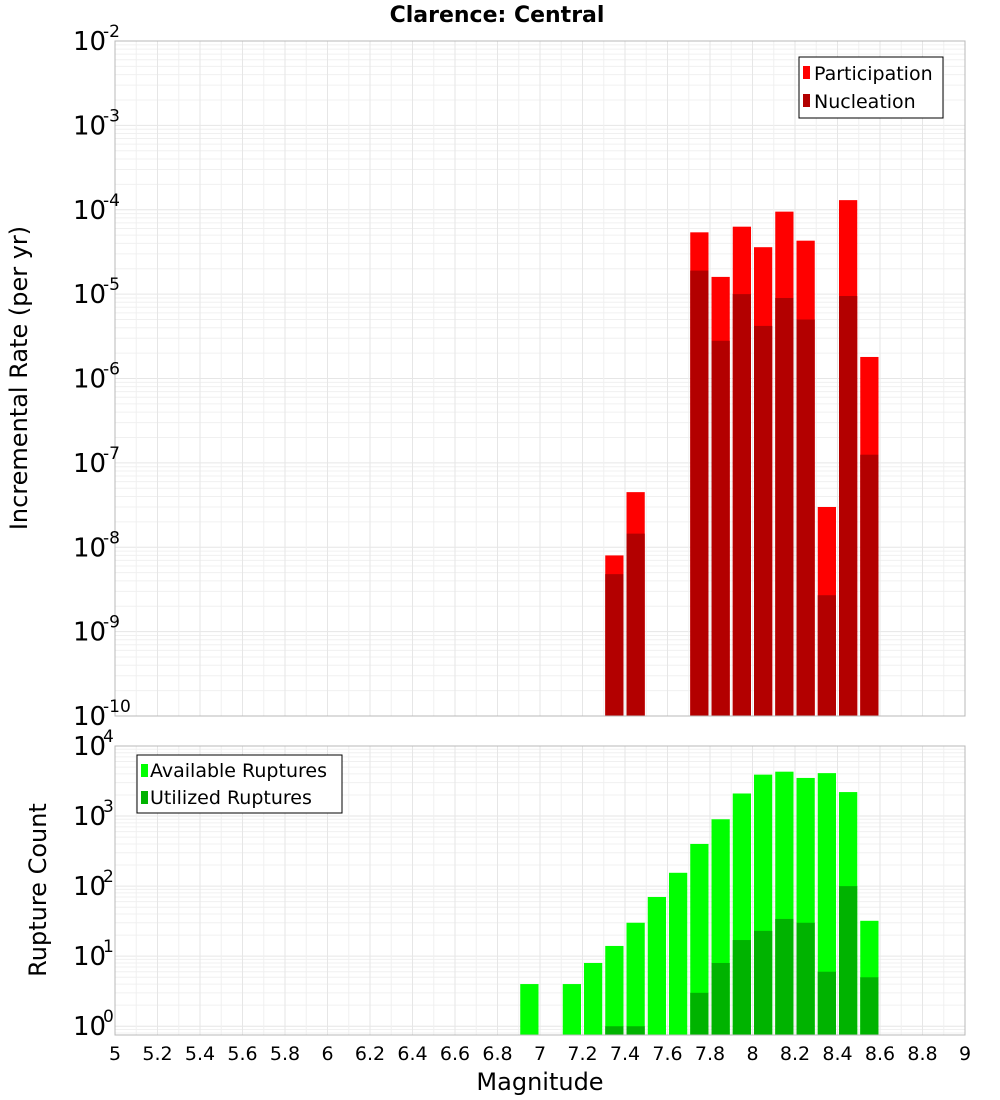 This screenshot has width=1000, height=1100. I want to click on bottom-y-tick-exponent: 3, so click(108, 807).